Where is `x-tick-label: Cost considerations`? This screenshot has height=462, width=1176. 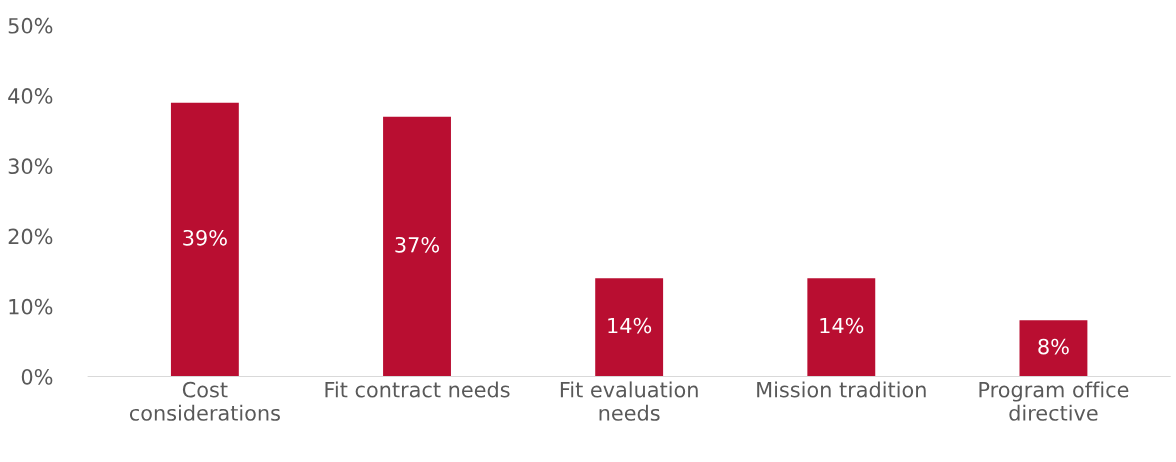
x-tick-label: Cost considerations is located at coordinates (204, 401).